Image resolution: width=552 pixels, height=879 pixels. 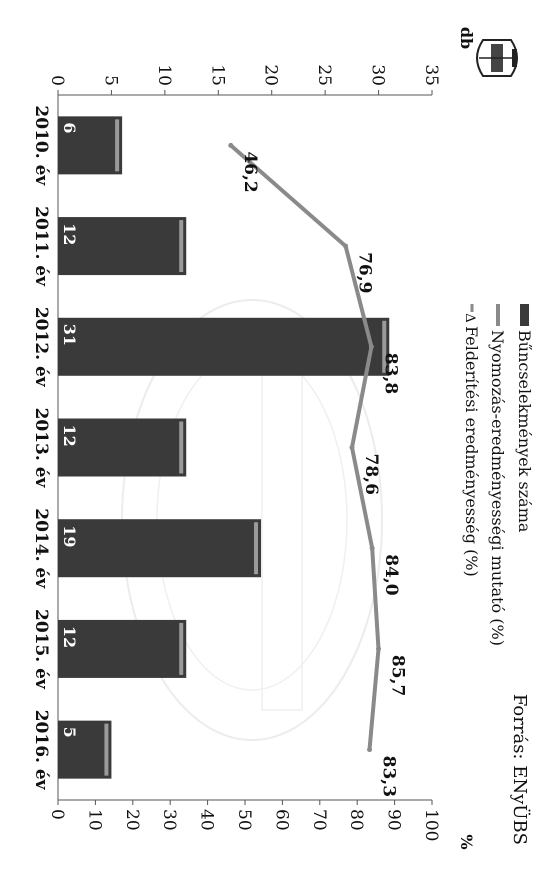 I want to click on right-axis-tick-label: 30, so click(x=169, y=820).